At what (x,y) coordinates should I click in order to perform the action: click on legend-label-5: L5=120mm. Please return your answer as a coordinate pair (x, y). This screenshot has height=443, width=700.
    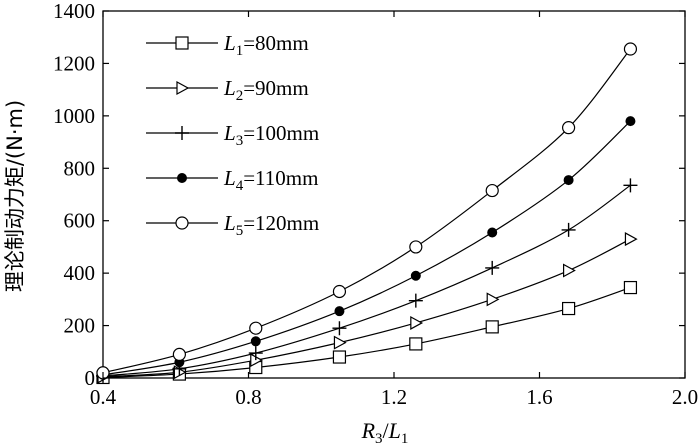
    Looking at the image, I should click on (271, 225).